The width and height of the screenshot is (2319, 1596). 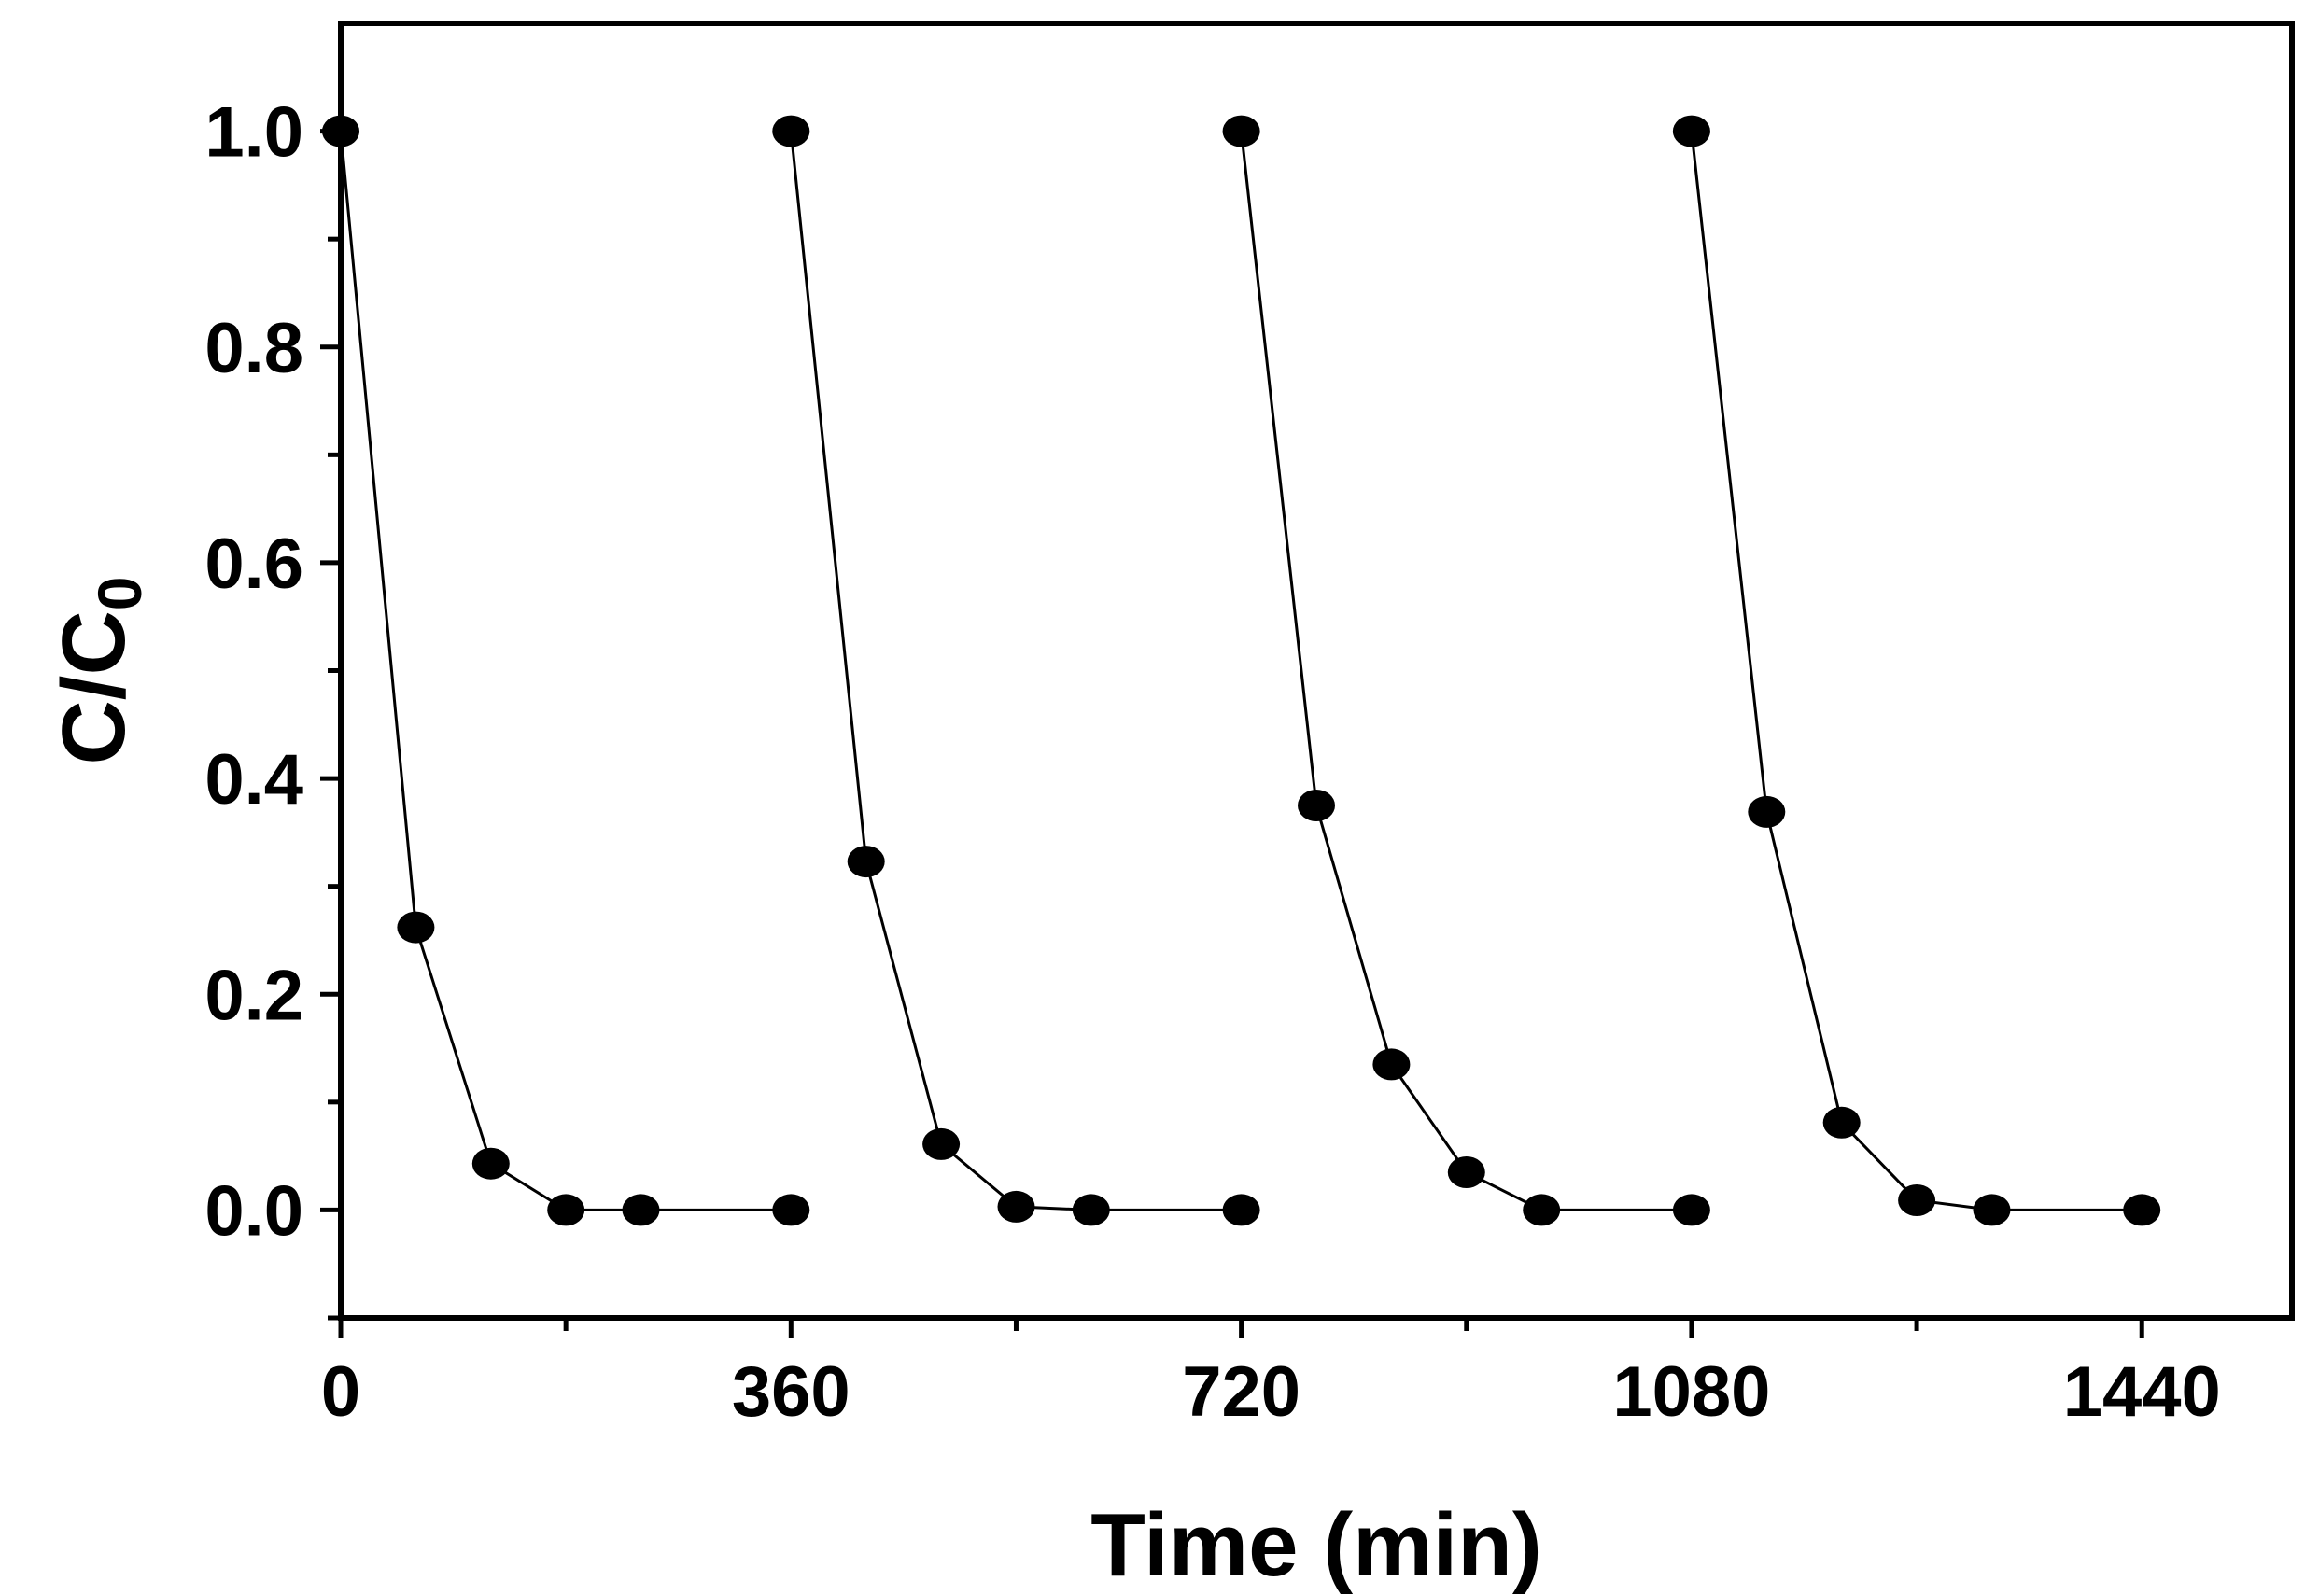 I want to click on y-axis-title: C/C0, so click(x=99, y=670).